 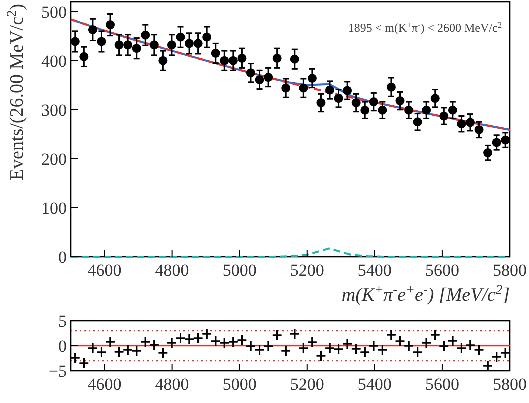 What do you see at coordinates (54, 61) in the screenshot?
I see `y-tick-label: 400` at bounding box center [54, 61].